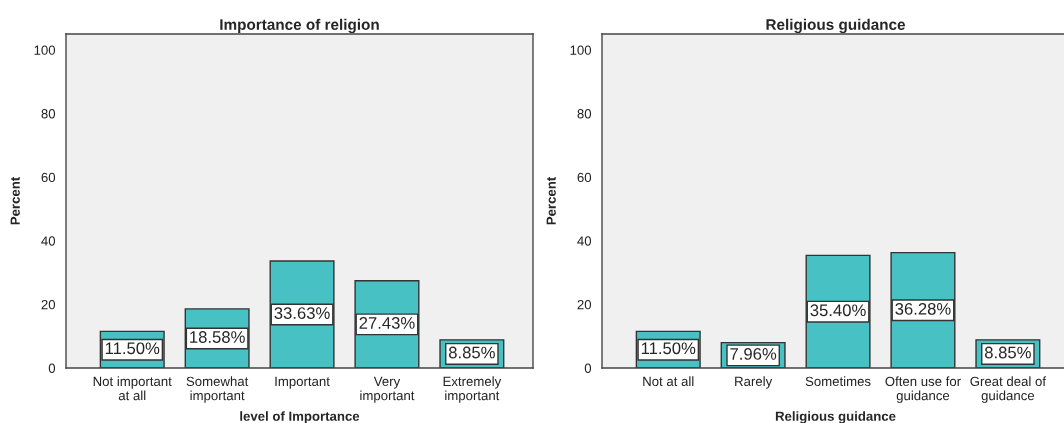  Describe the element at coordinates (1008, 389) in the screenshot. I see `x-tick-label: Great deal of guidance` at that location.